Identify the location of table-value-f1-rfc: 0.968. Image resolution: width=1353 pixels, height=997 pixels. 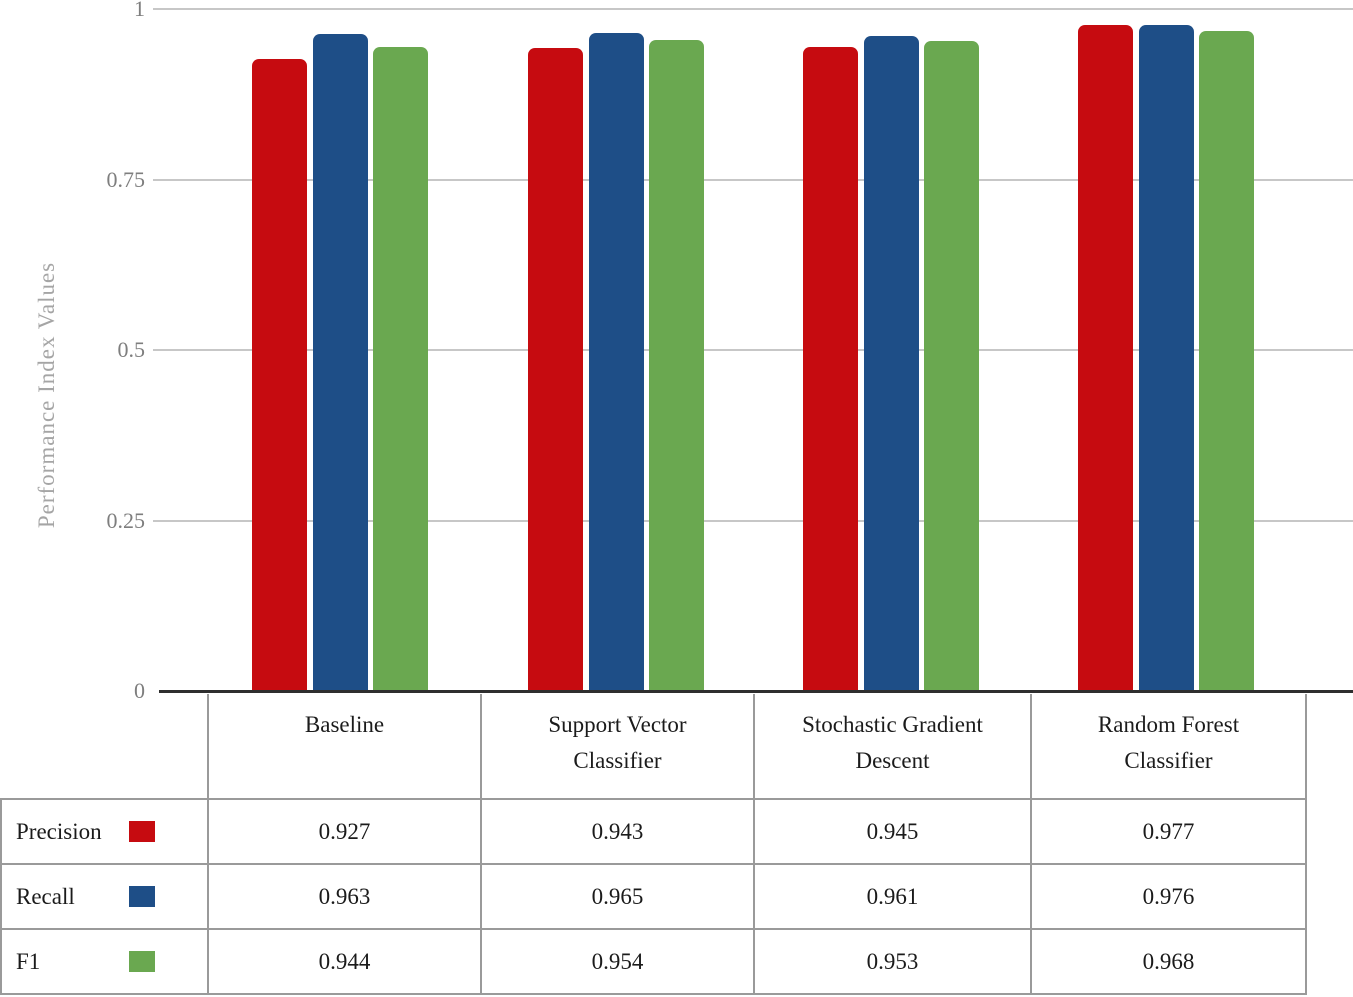
(1168, 962).